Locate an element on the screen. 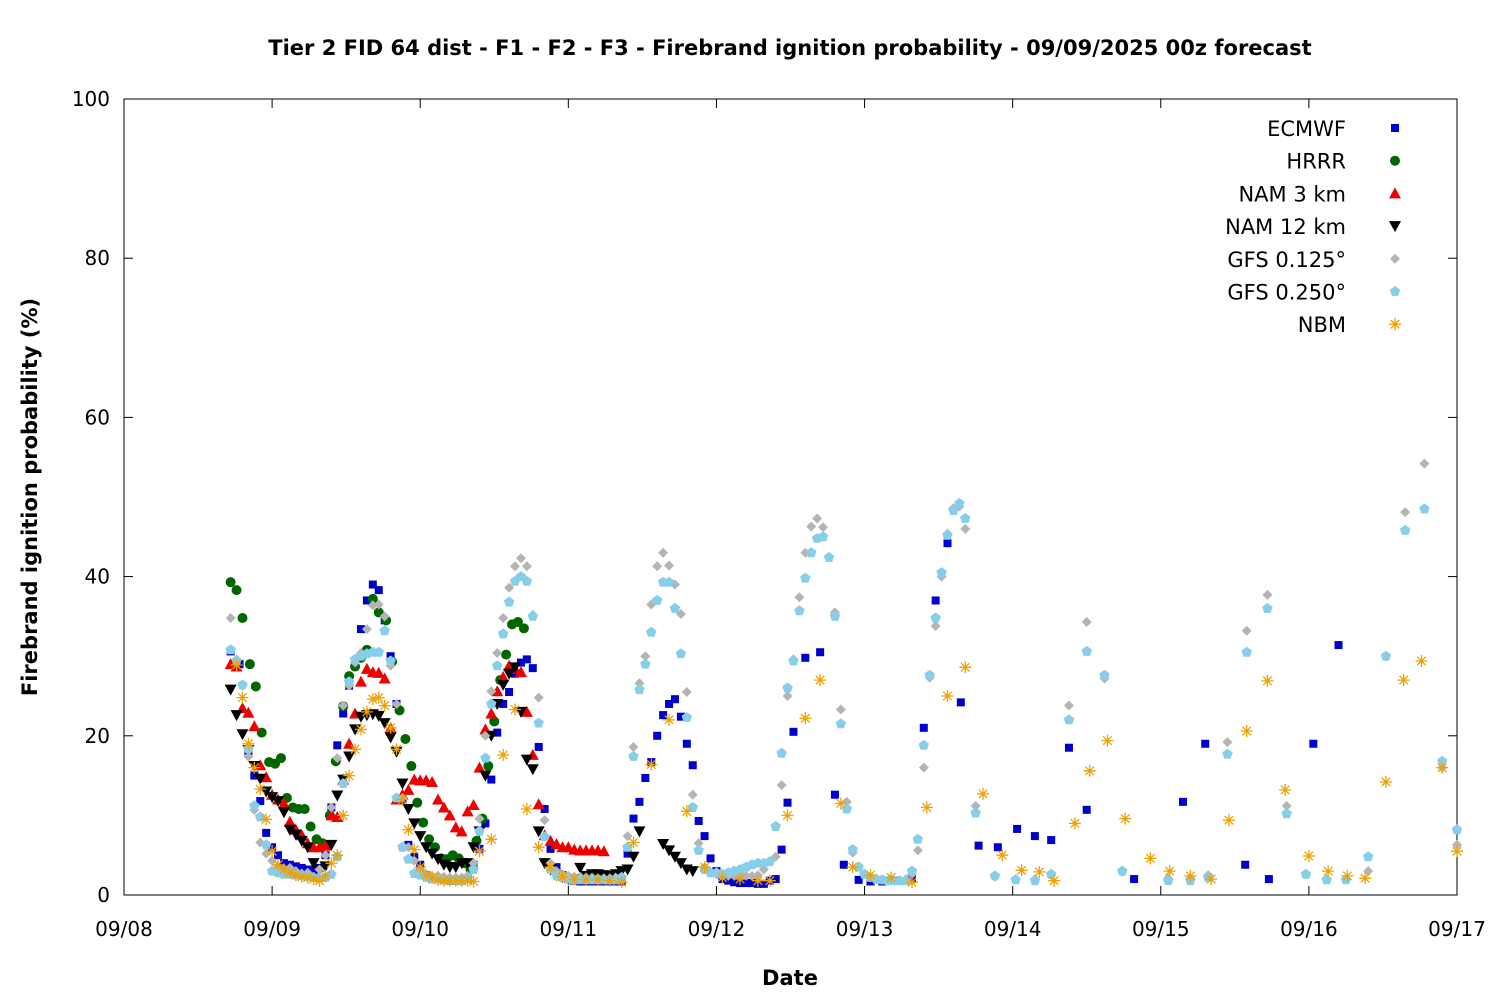 This screenshot has width=1500, height=1000. y-tick-label: 20 is located at coordinates (97, 736).